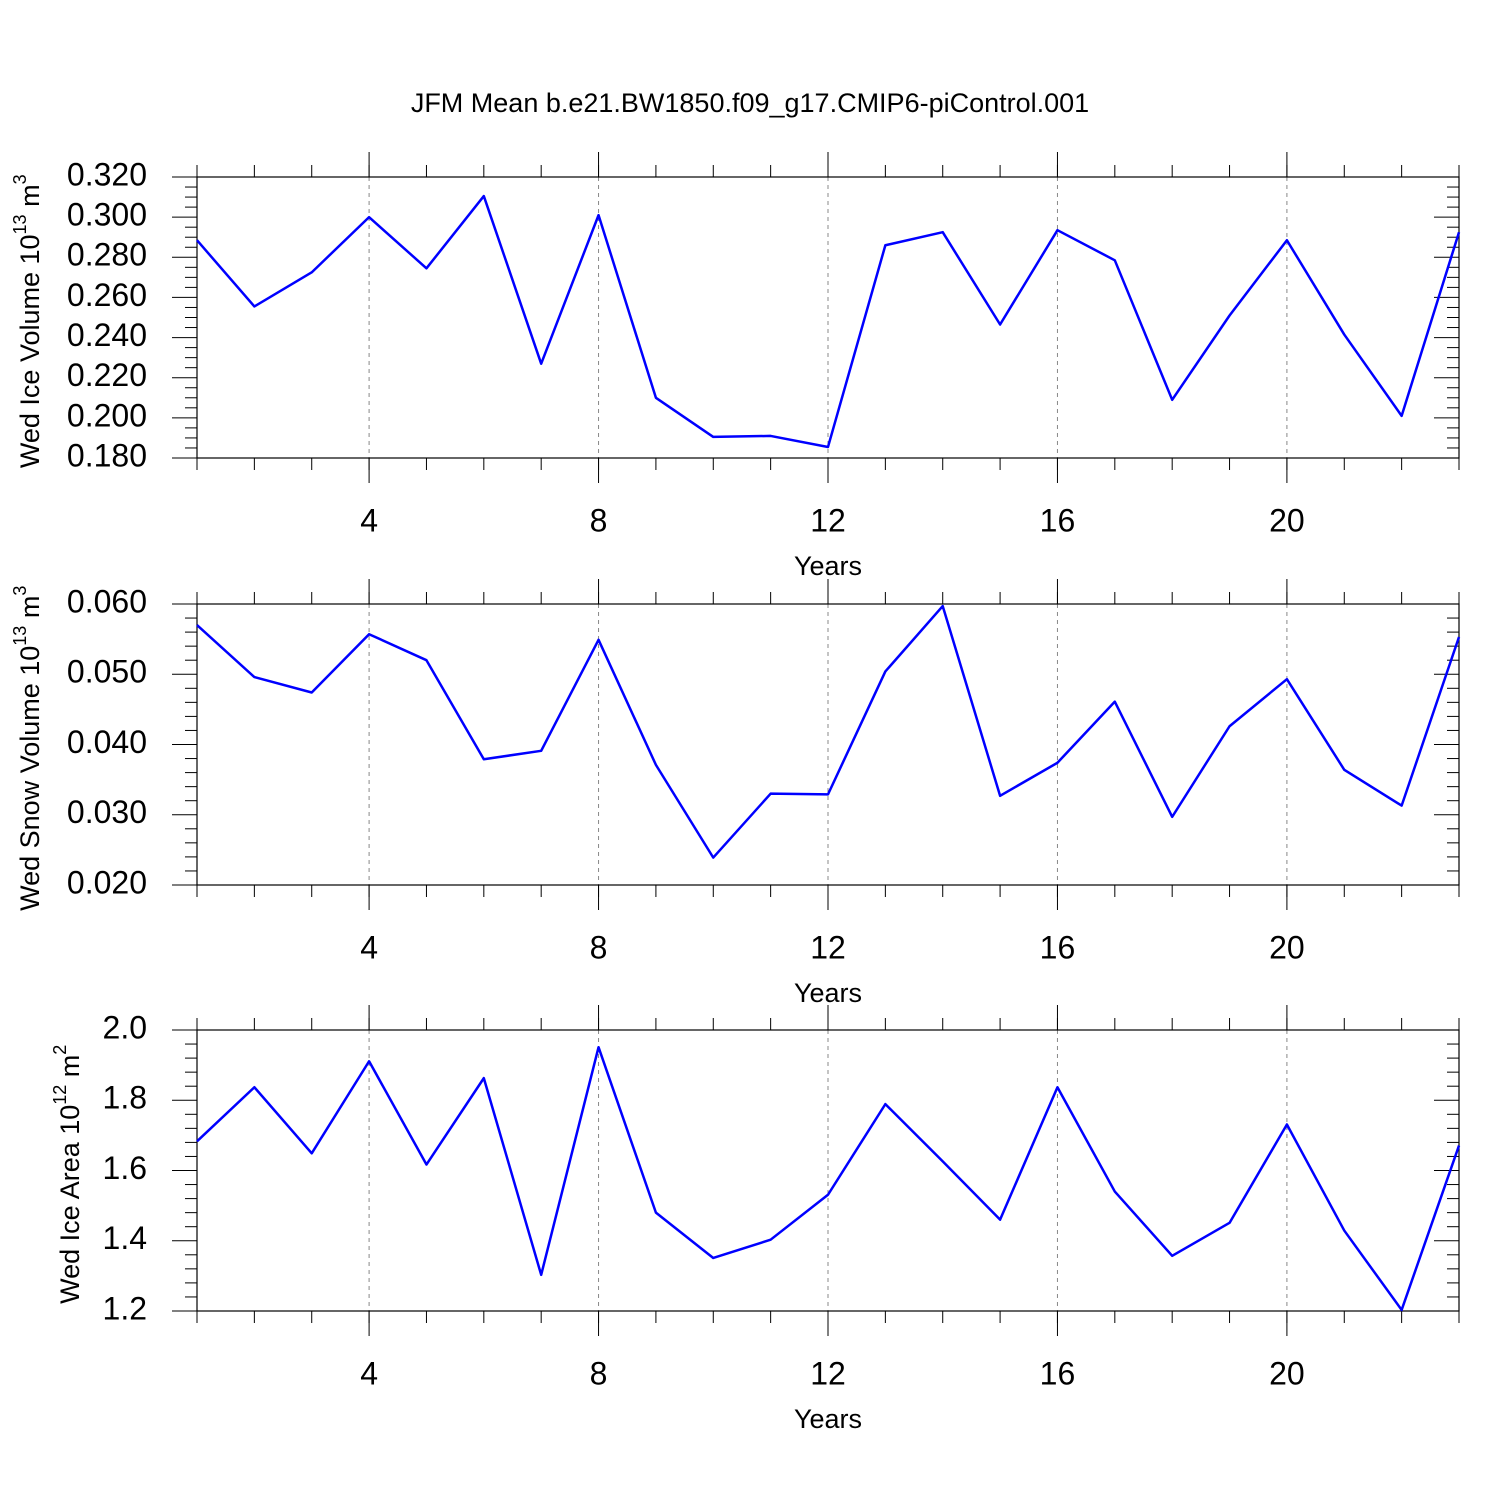 Image resolution: width=1500 pixels, height=1500 pixels. What do you see at coordinates (107, 455) in the screenshot?
I see `y-tick-label: 0.180` at bounding box center [107, 455].